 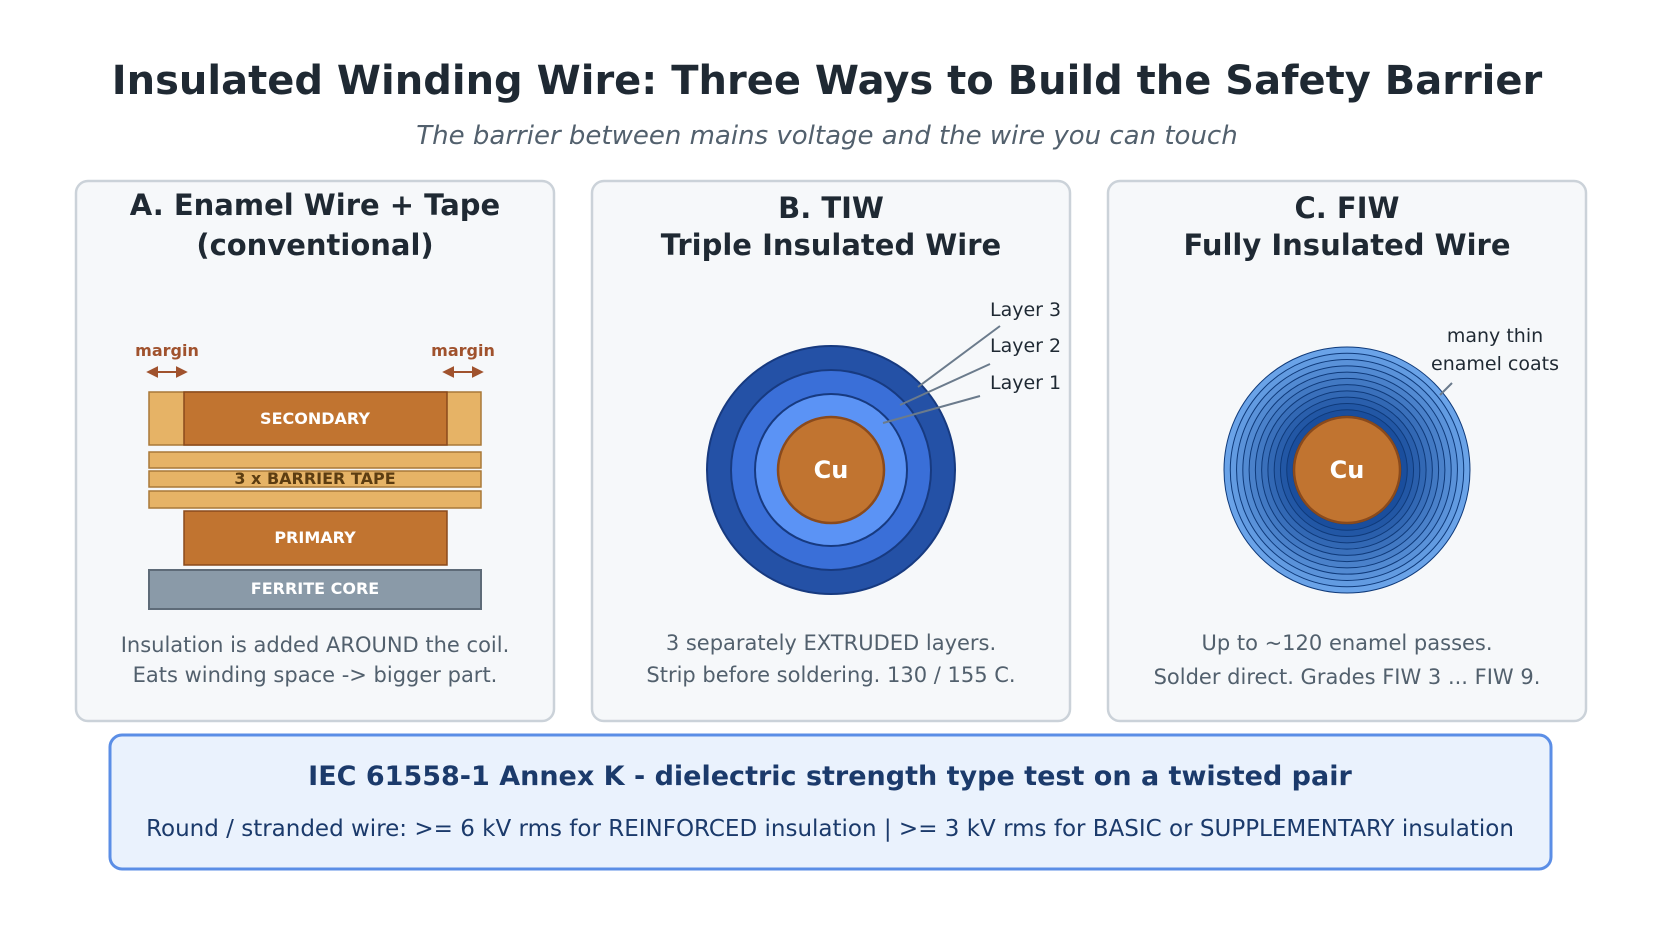 What do you see at coordinates (315, 675) in the screenshot?
I see `panel-a-description-2: Eats winding space -> bigger part.` at bounding box center [315, 675].